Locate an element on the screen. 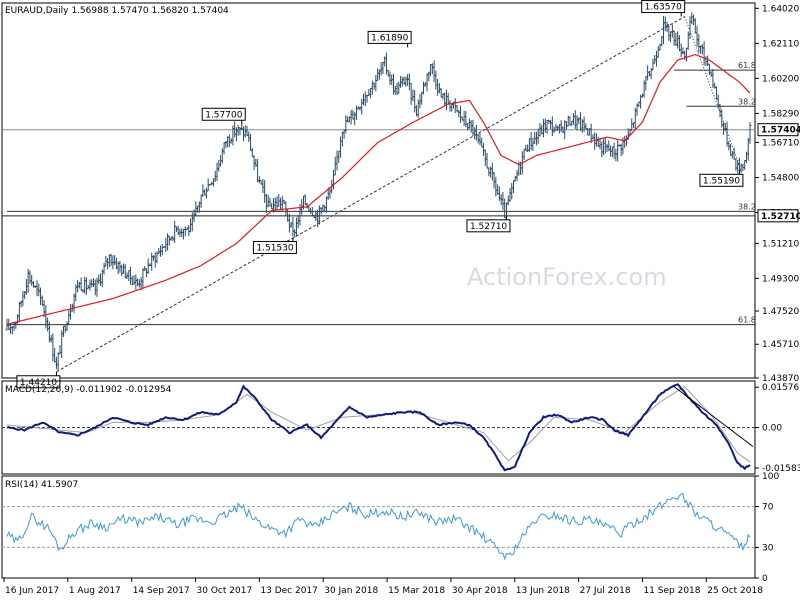 Image resolution: width=800 pixels, height=600 pixels. callout-label: 1.61890 is located at coordinates (389, 38).